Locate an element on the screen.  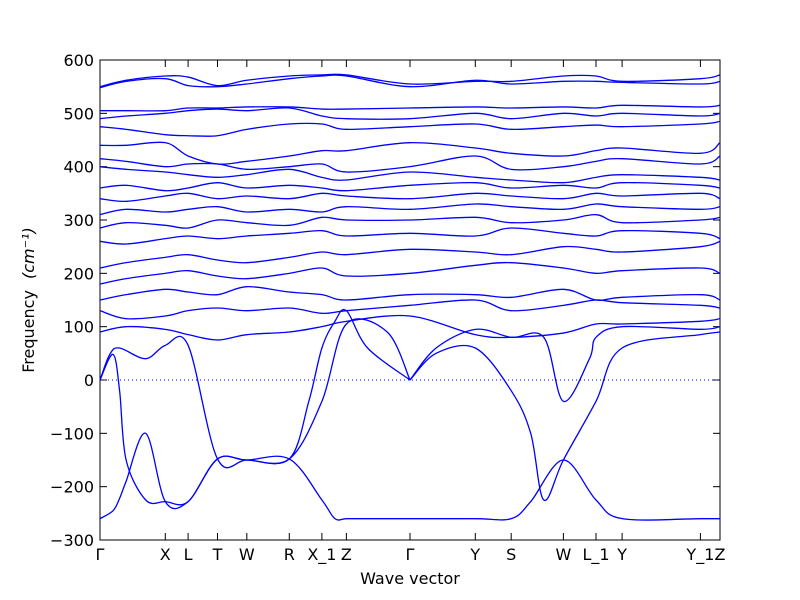
x-tick-label: L_1 is located at coordinates (595, 555).